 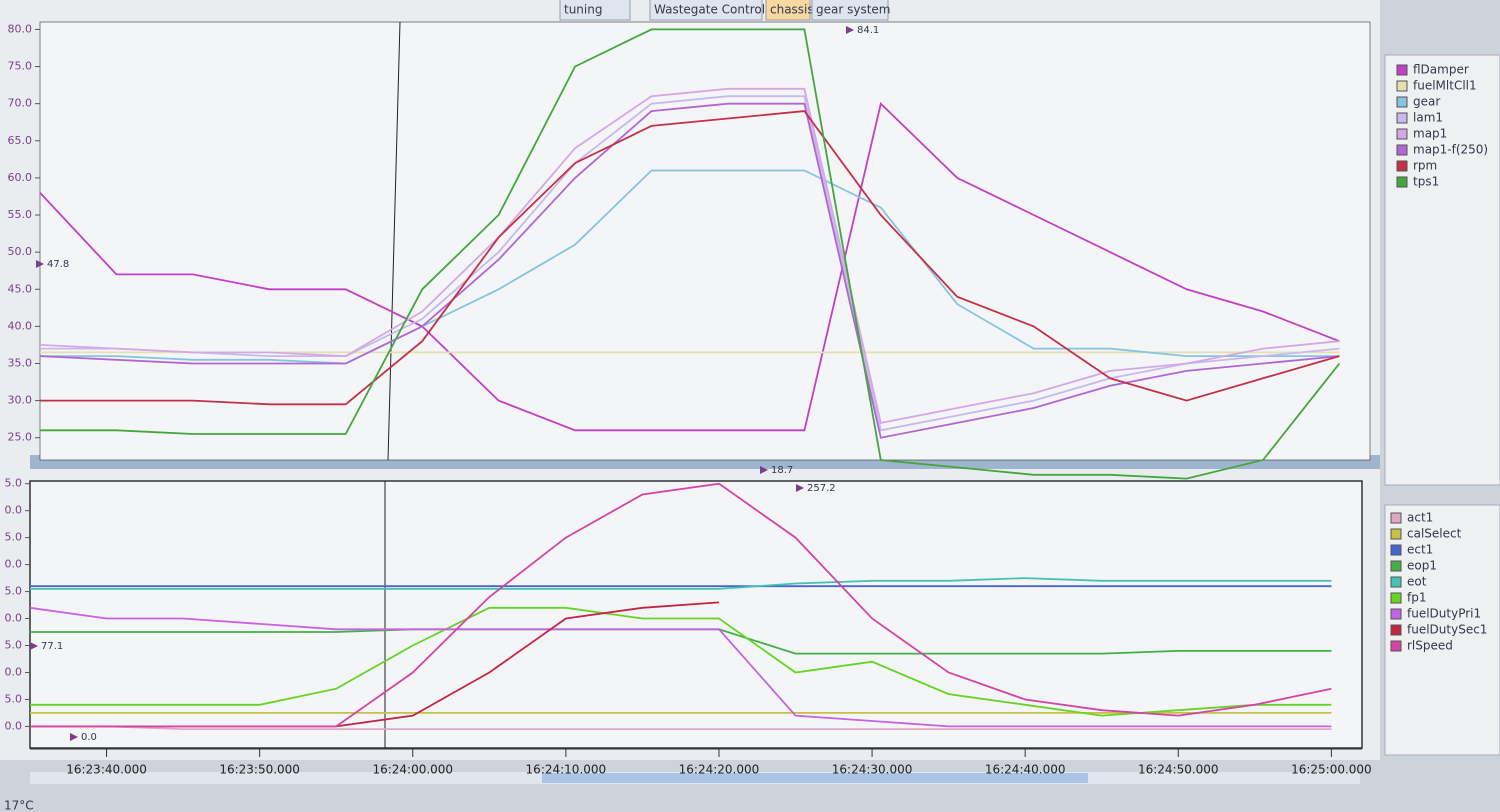 What do you see at coordinates (709, 10) in the screenshot?
I see `tab-label: Wastegate Control` at bounding box center [709, 10].